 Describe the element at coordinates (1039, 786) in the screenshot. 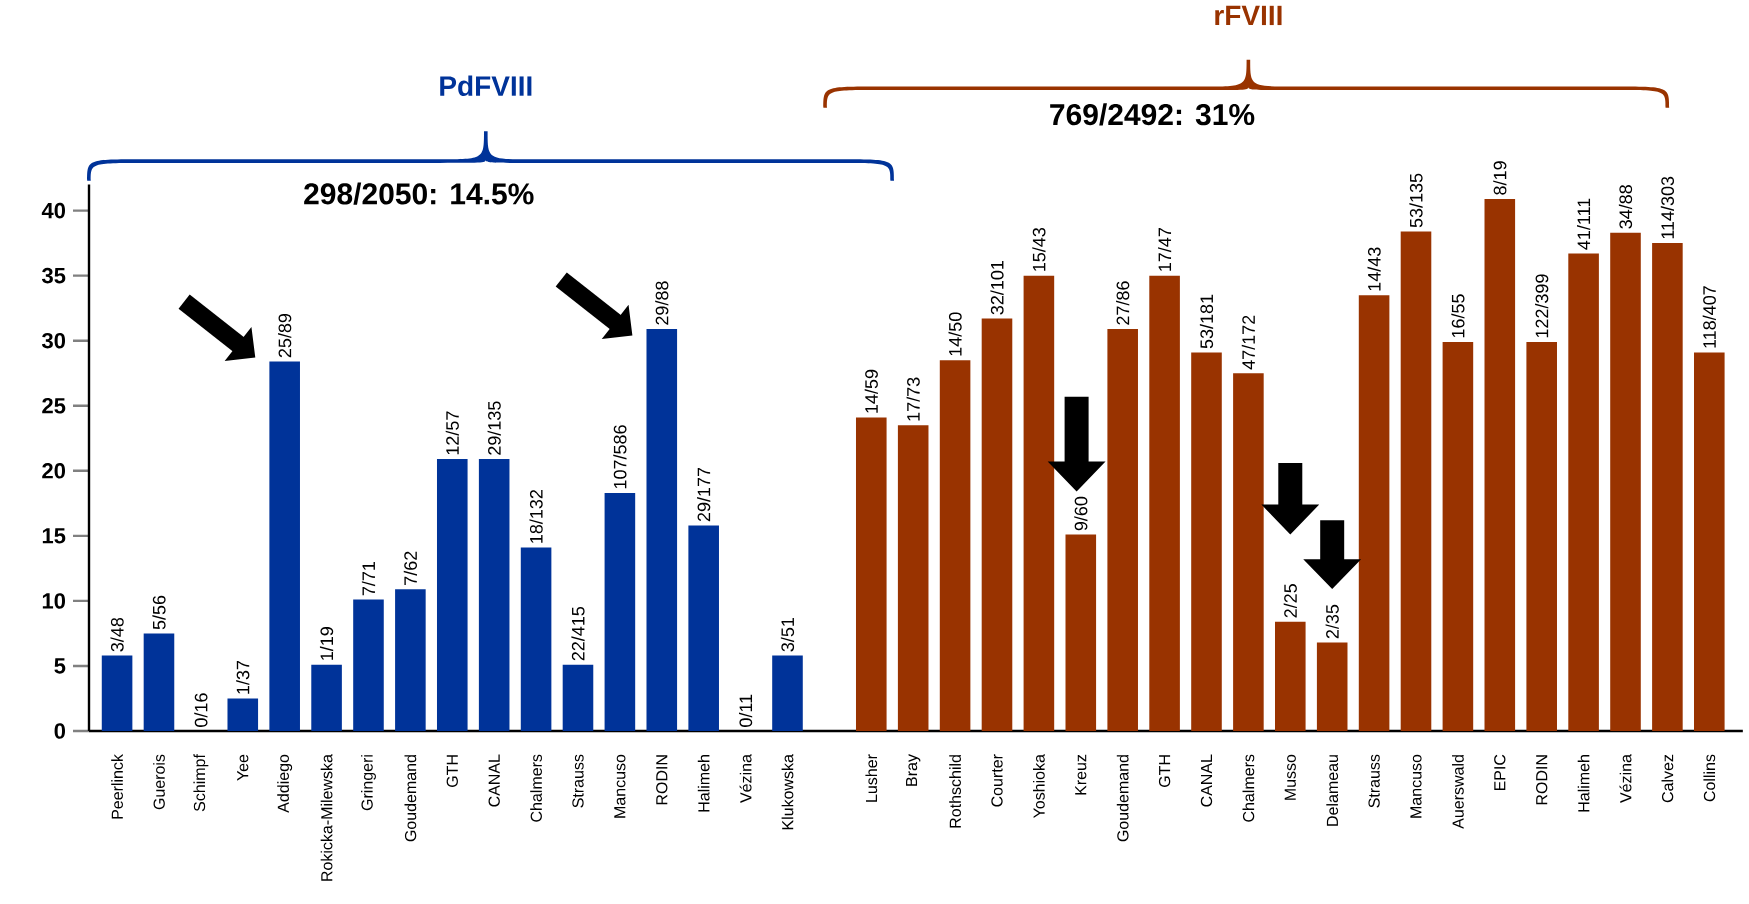

I see `x-tick-label: Yoshioka` at that location.